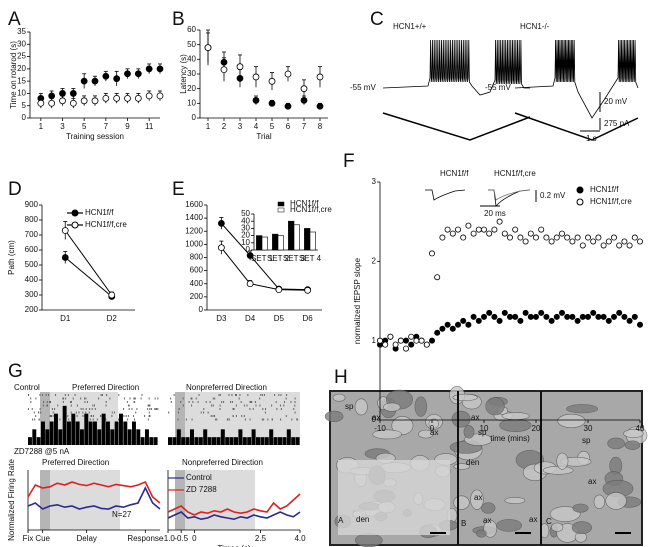 This screenshot has width=651, height=547. I want to click on cue-shade, so click(180, 500).